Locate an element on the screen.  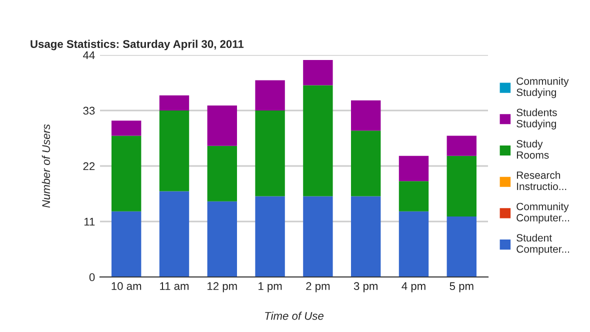
legend-label: Study Rooms is located at coordinates (532, 149).